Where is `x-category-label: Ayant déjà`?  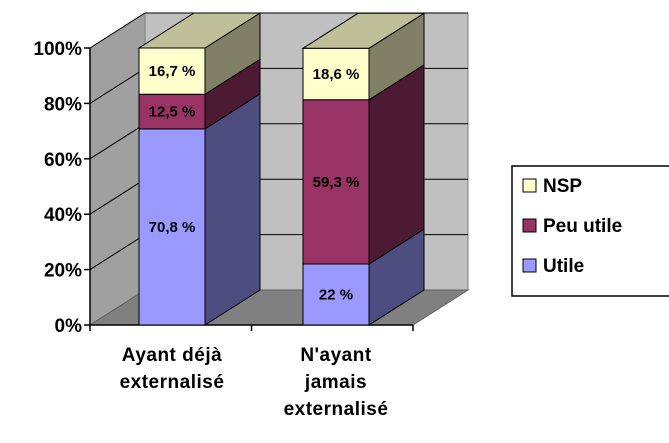 x-category-label: Ayant déjà is located at coordinates (172, 355).